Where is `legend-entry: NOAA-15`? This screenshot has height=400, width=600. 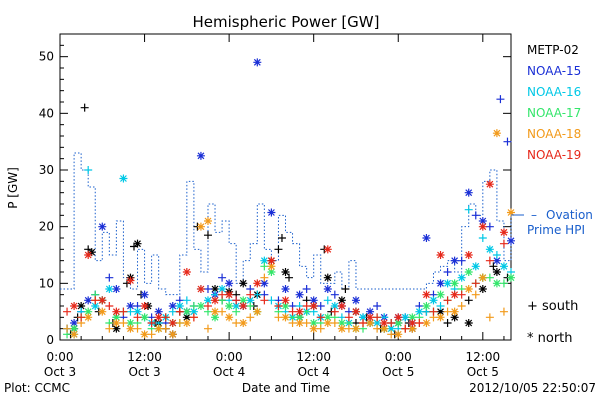
legend-entry: NOAA-15 is located at coordinates (554, 71).